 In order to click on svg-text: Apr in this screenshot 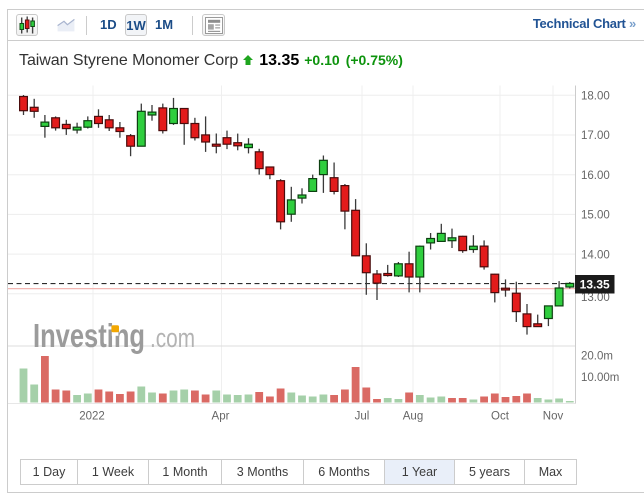, I will do `click(221, 417)`.